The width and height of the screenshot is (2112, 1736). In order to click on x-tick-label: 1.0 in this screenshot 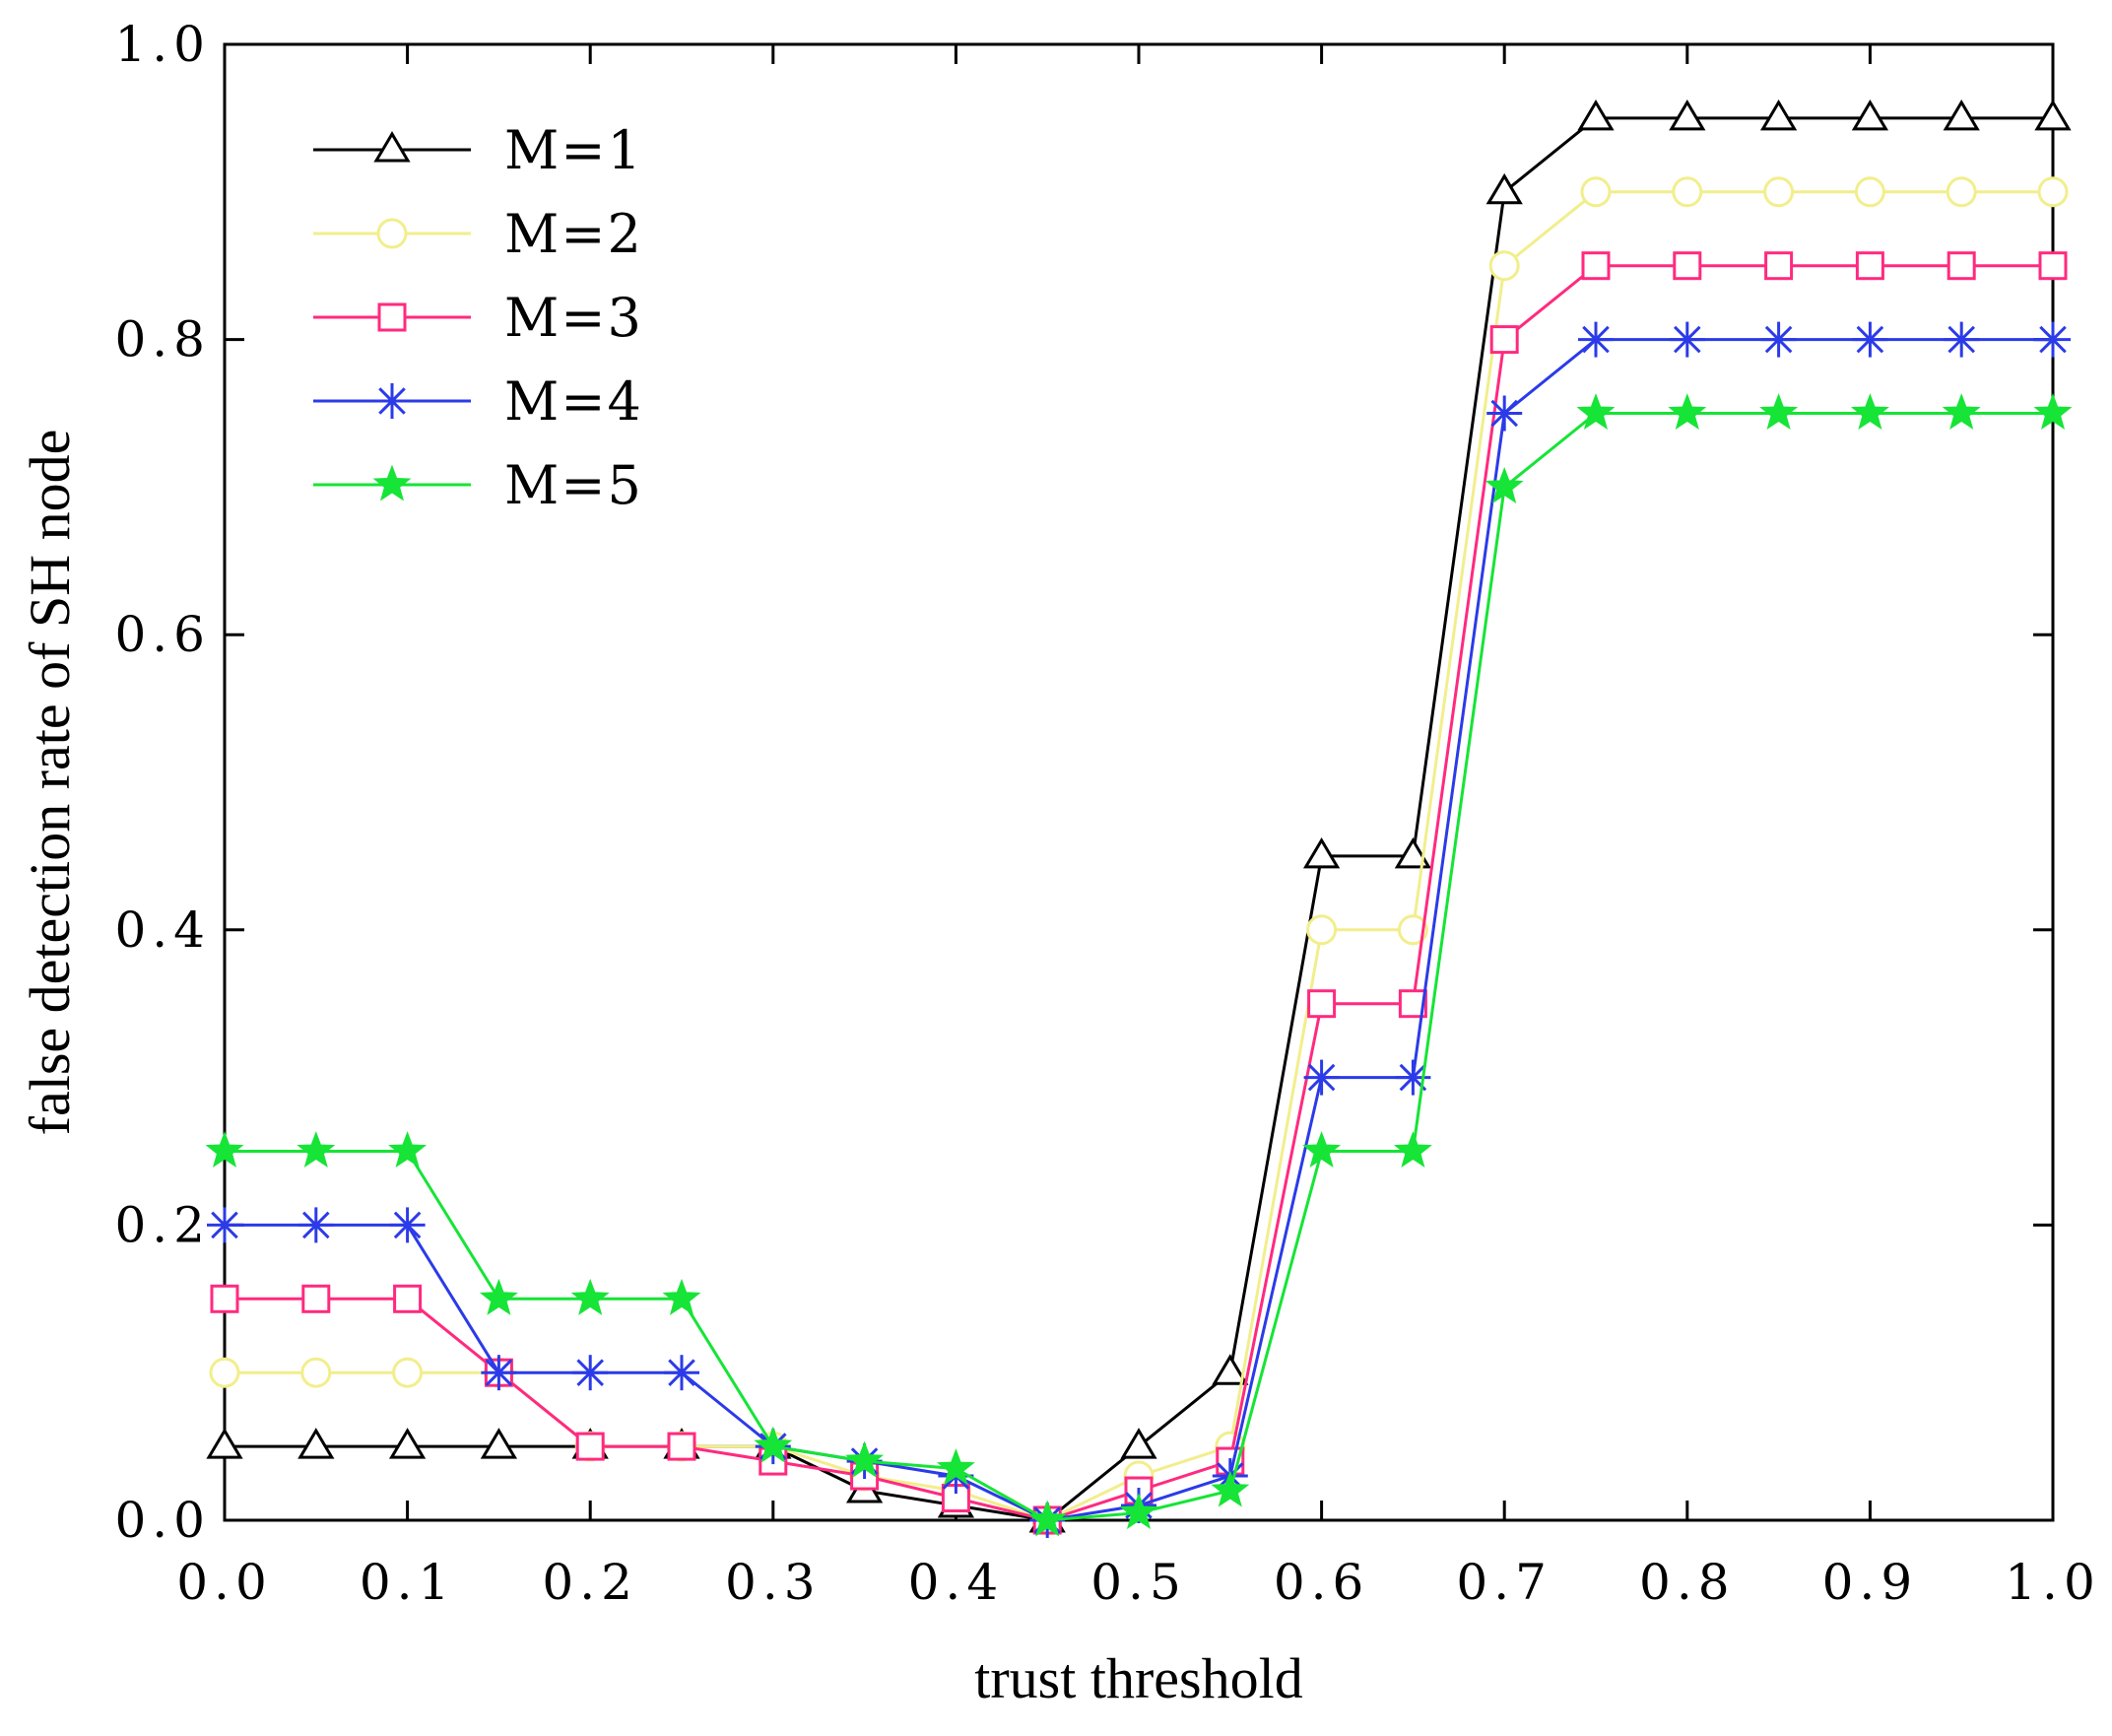, I will do `click(2053, 1582)`.